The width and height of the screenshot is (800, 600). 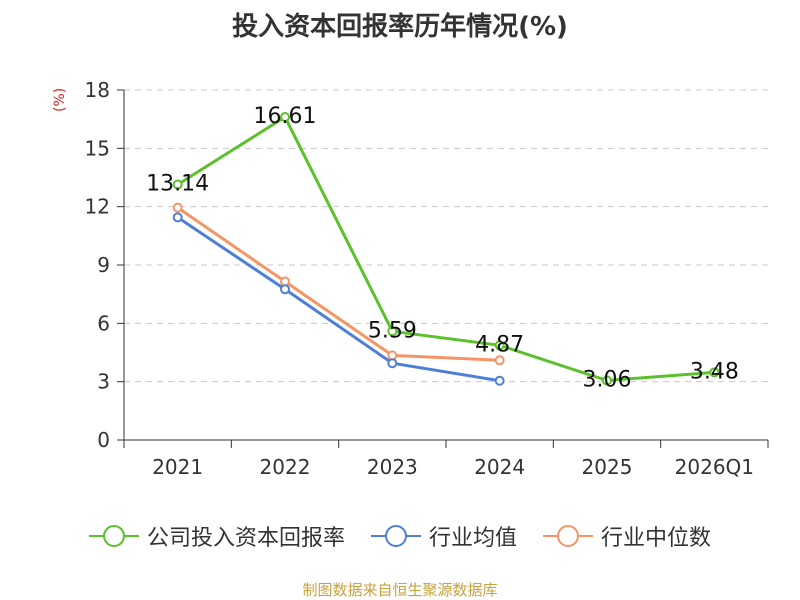 What do you see at coordinates (245, 538) in the screenshot?
I see `legend-label: 公司投入资本回报率` at bounding box center [245, 538].